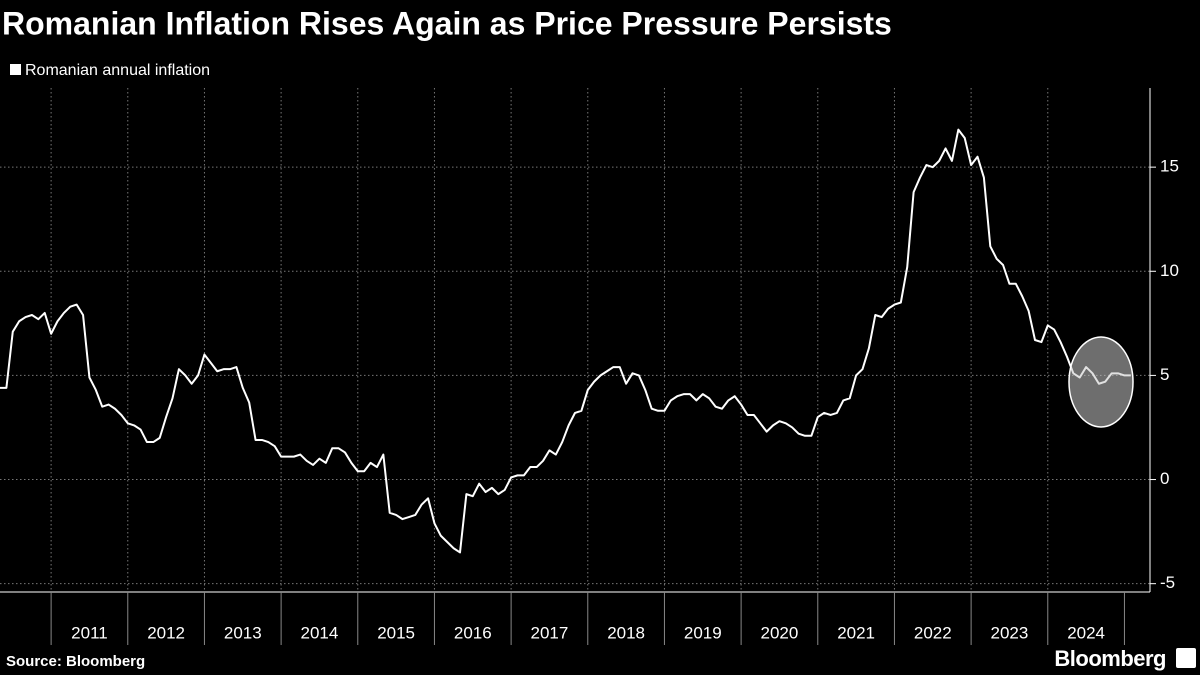 This screenshot has width=1200, height=675. Describe the element at coordinates (117, 70) in the screenshot. I see `legend-label: Romanian annual inflation` at that location.